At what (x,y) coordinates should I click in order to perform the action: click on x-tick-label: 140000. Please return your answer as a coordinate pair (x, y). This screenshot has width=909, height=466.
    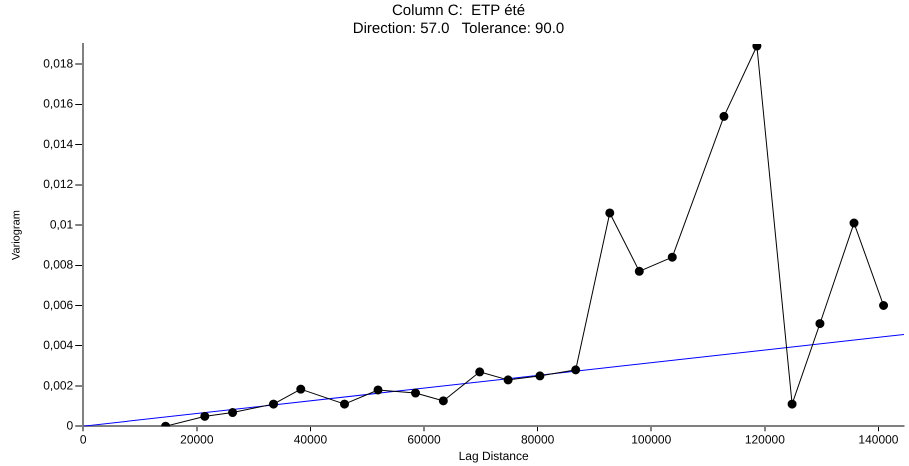
    Looking at the image, I should click on (878, 439).